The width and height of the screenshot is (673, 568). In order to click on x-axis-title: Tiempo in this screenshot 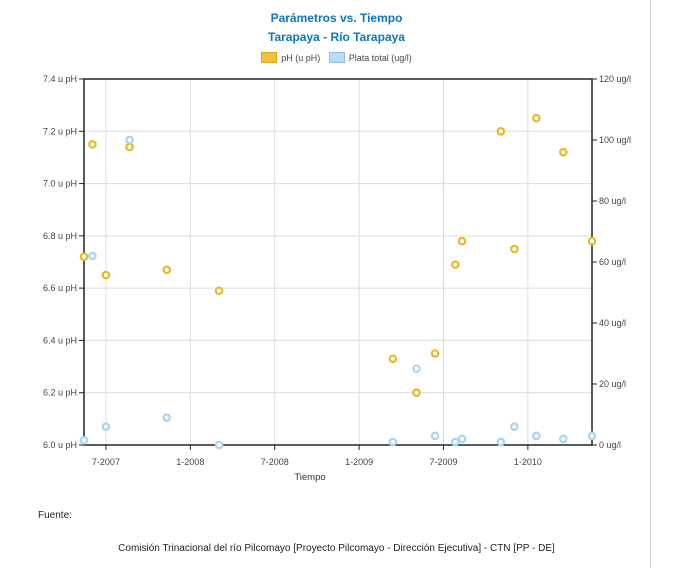, I will do `click(309, 477)`.